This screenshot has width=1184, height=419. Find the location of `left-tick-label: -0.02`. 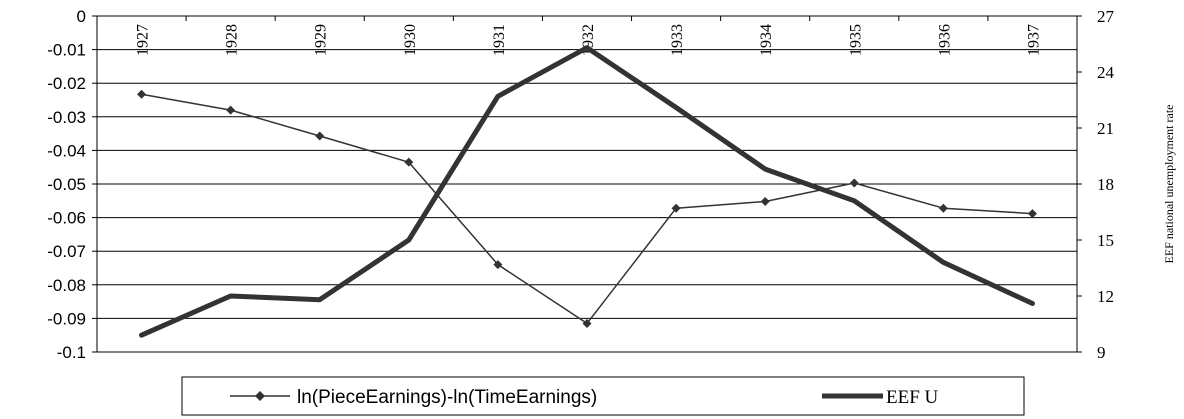

left-tick-label: -0.02 is located at coordinates (66, 83).